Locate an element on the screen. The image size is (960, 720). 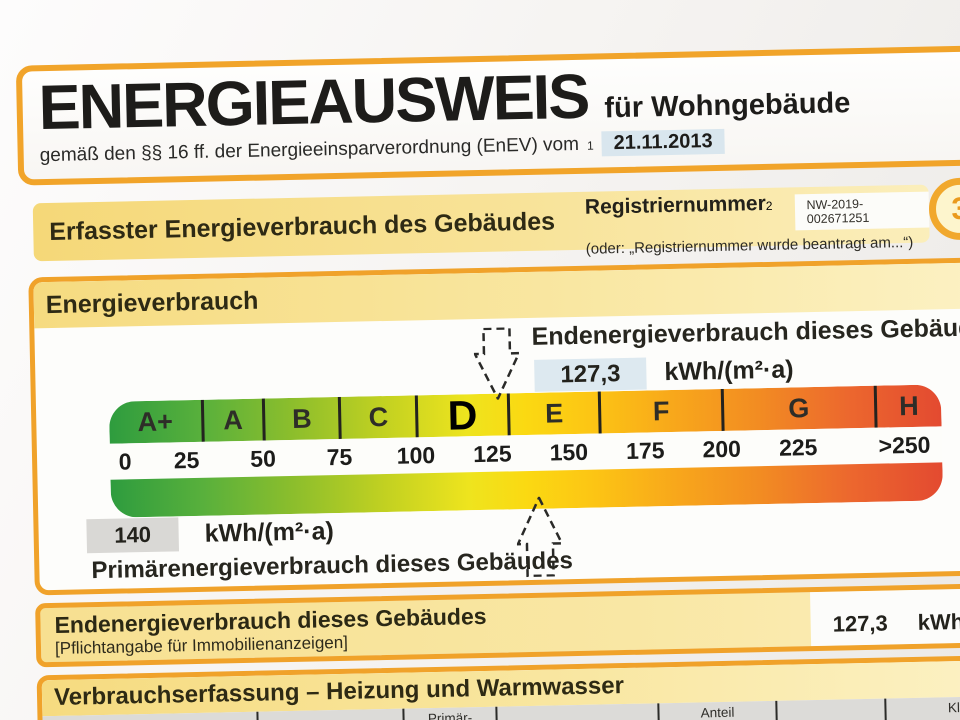
primary-energy-label: Primärenergieverbrauch dieses Gebäudes is located at coordinates (332, 566).